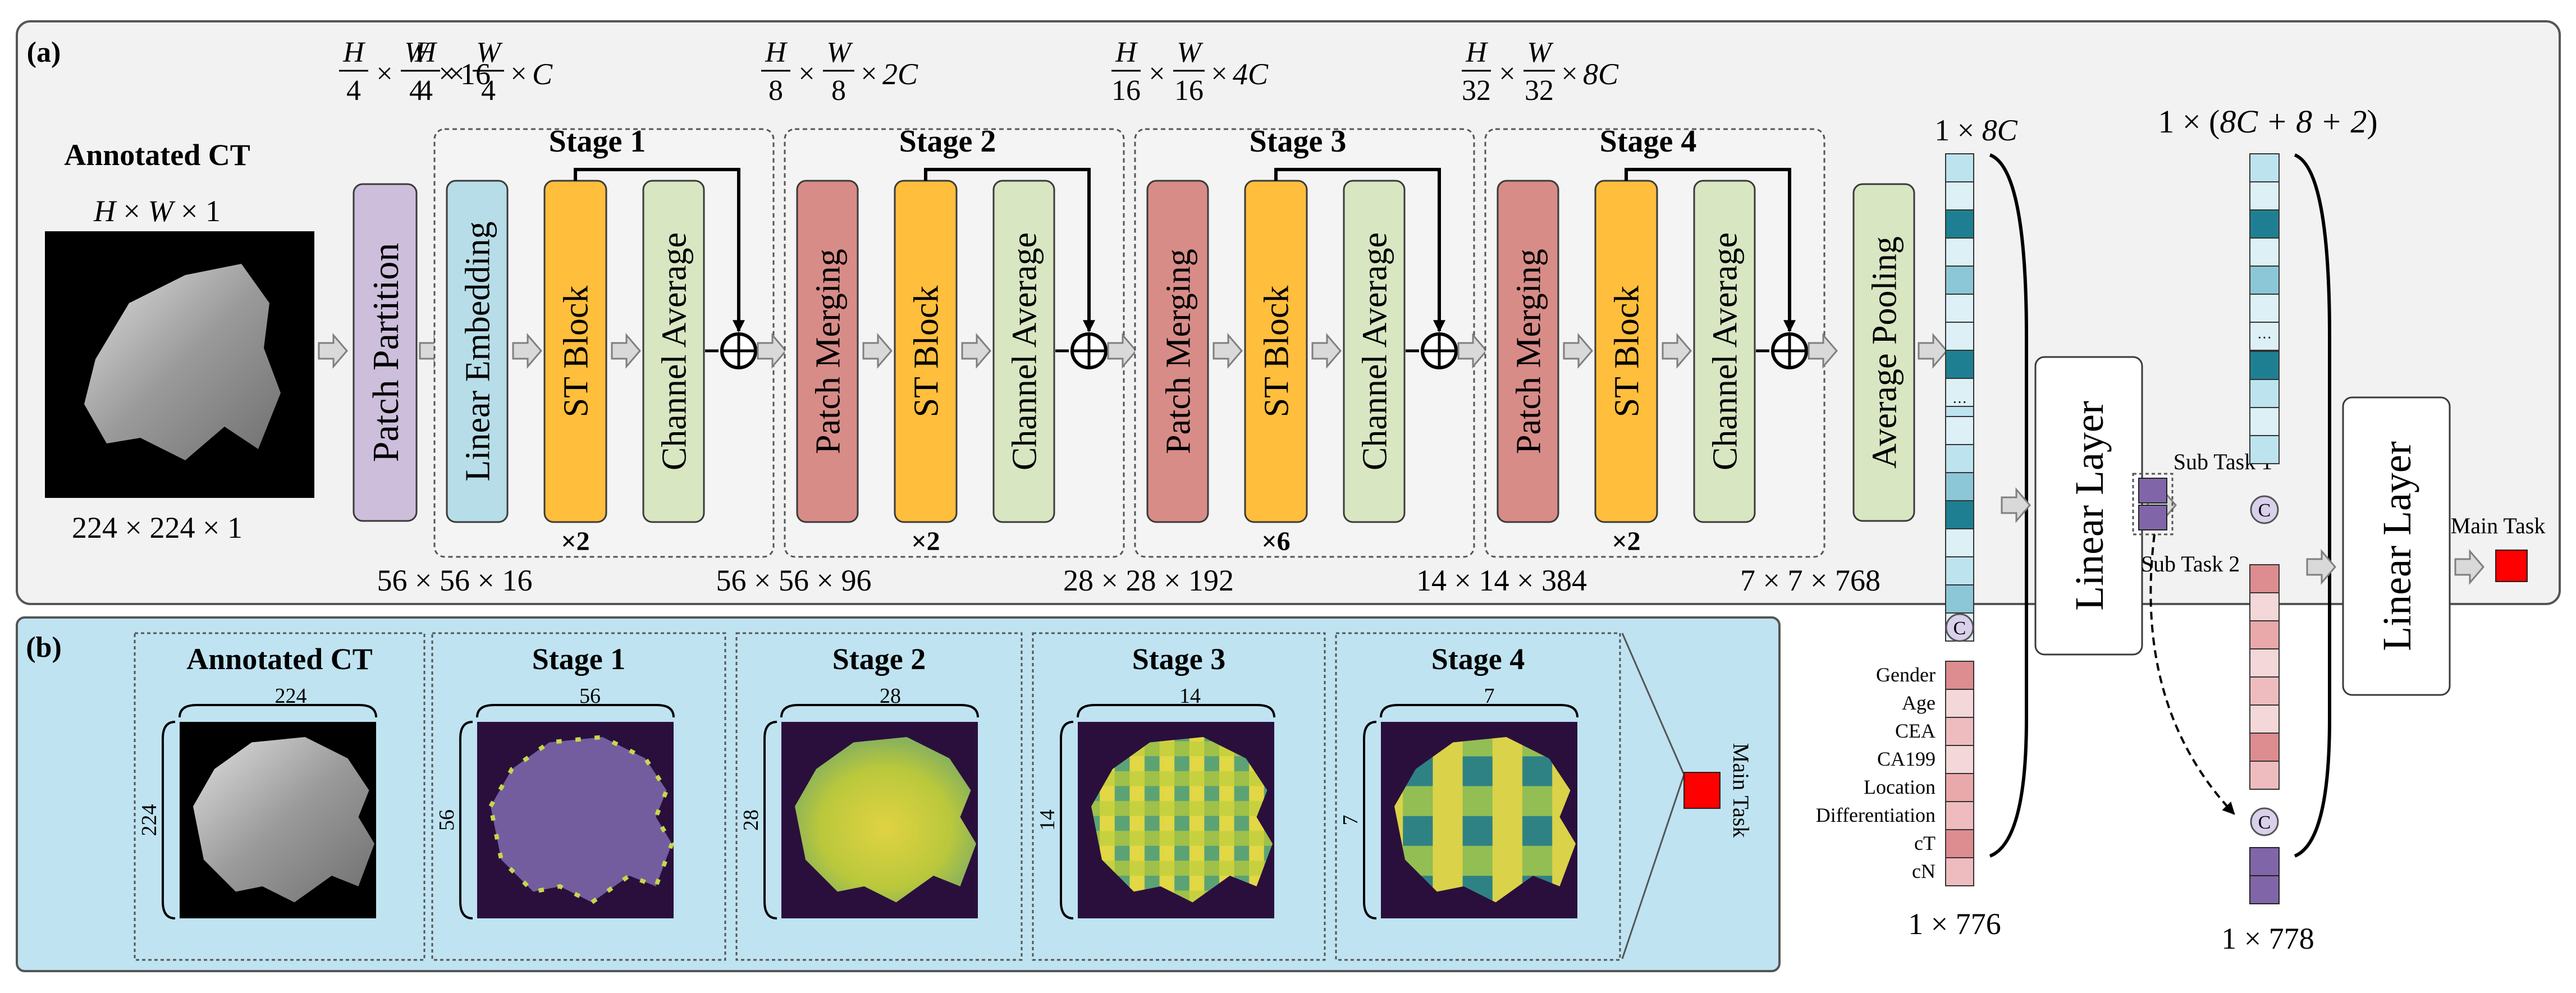  I want to click on patch-dimension-times-a: ×, so click(384, 74).